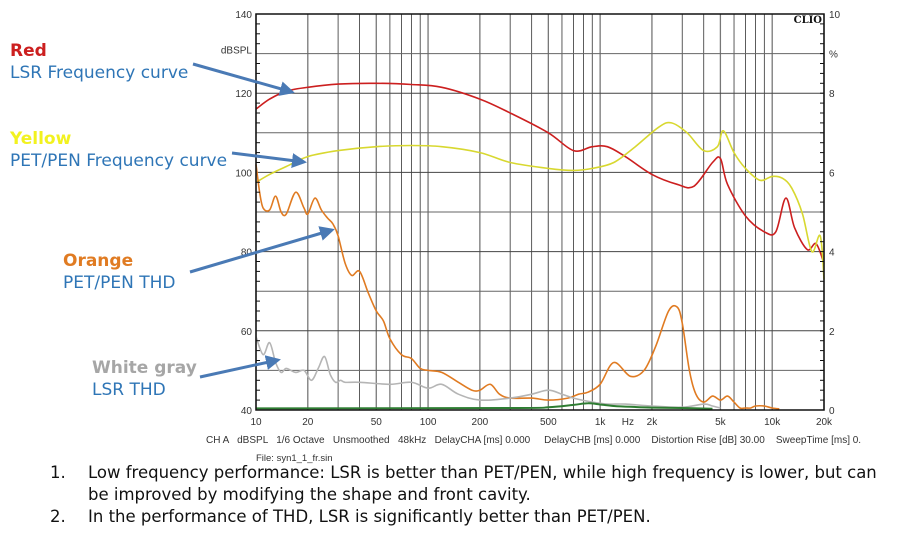  I want to click on y2-tick-label: 8, so click(832, 94).